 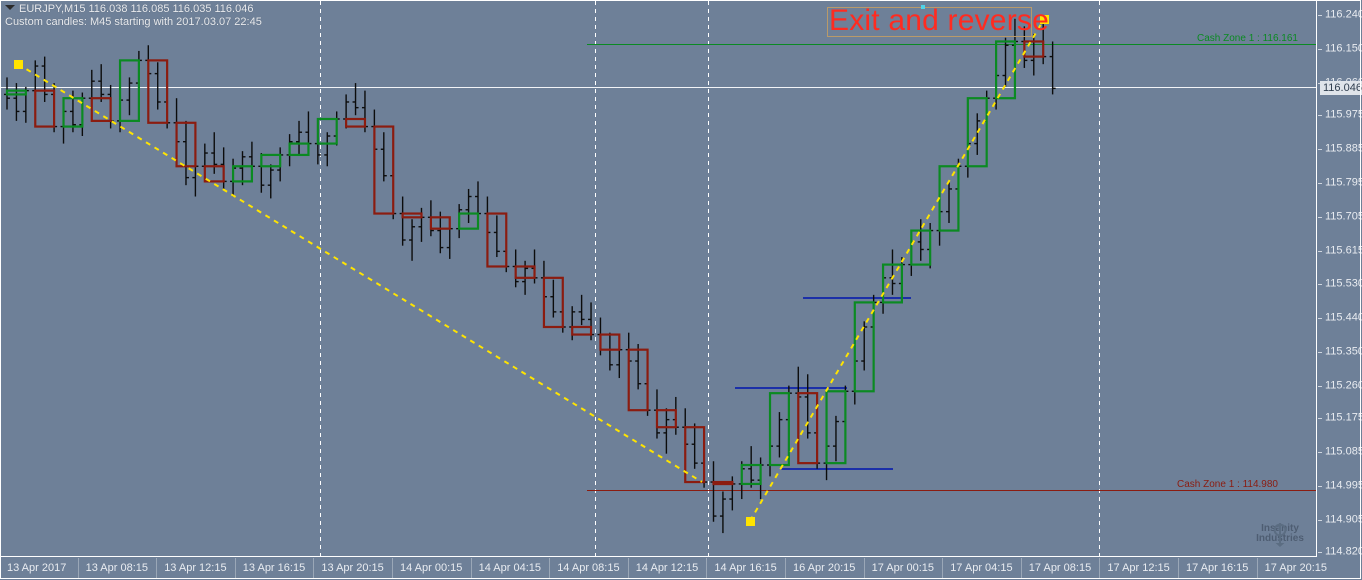 I want to click on time-axis-label: 14 Apr 16:15, so click(x=745, y=568).